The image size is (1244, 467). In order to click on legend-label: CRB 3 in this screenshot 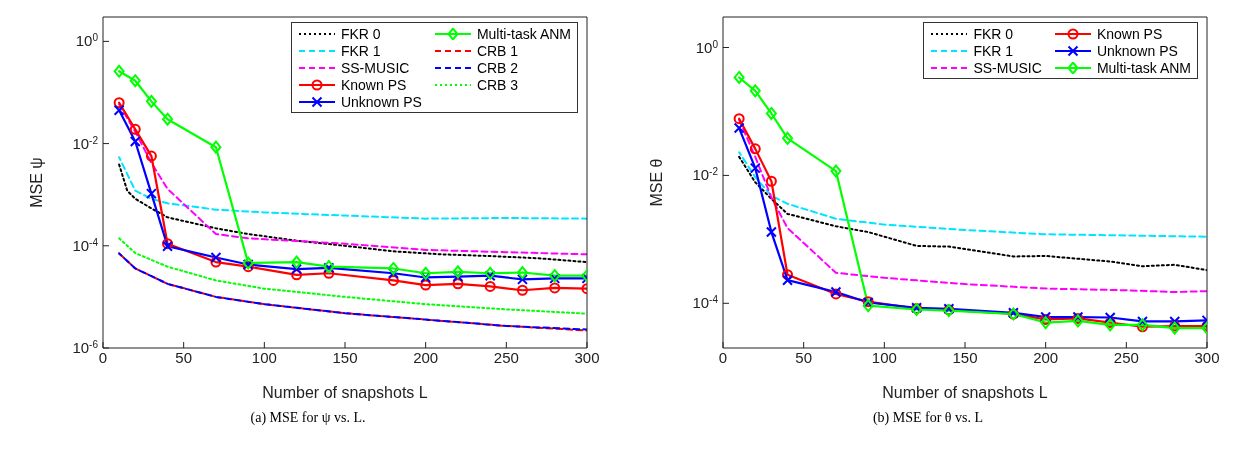, I will do `click(497, 84)`.